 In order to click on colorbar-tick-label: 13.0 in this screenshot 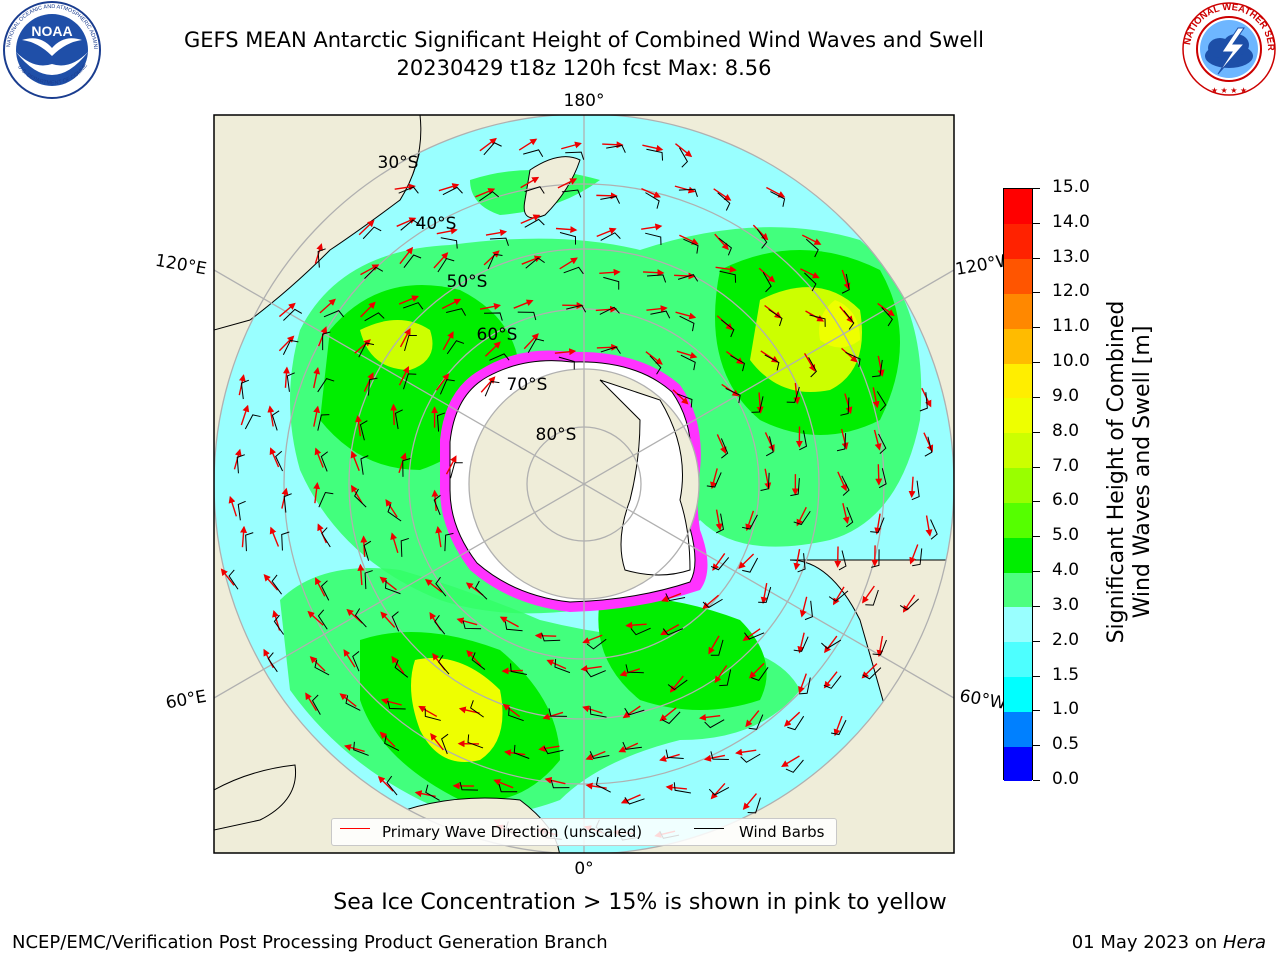, I will do `click(1071, 256)`.